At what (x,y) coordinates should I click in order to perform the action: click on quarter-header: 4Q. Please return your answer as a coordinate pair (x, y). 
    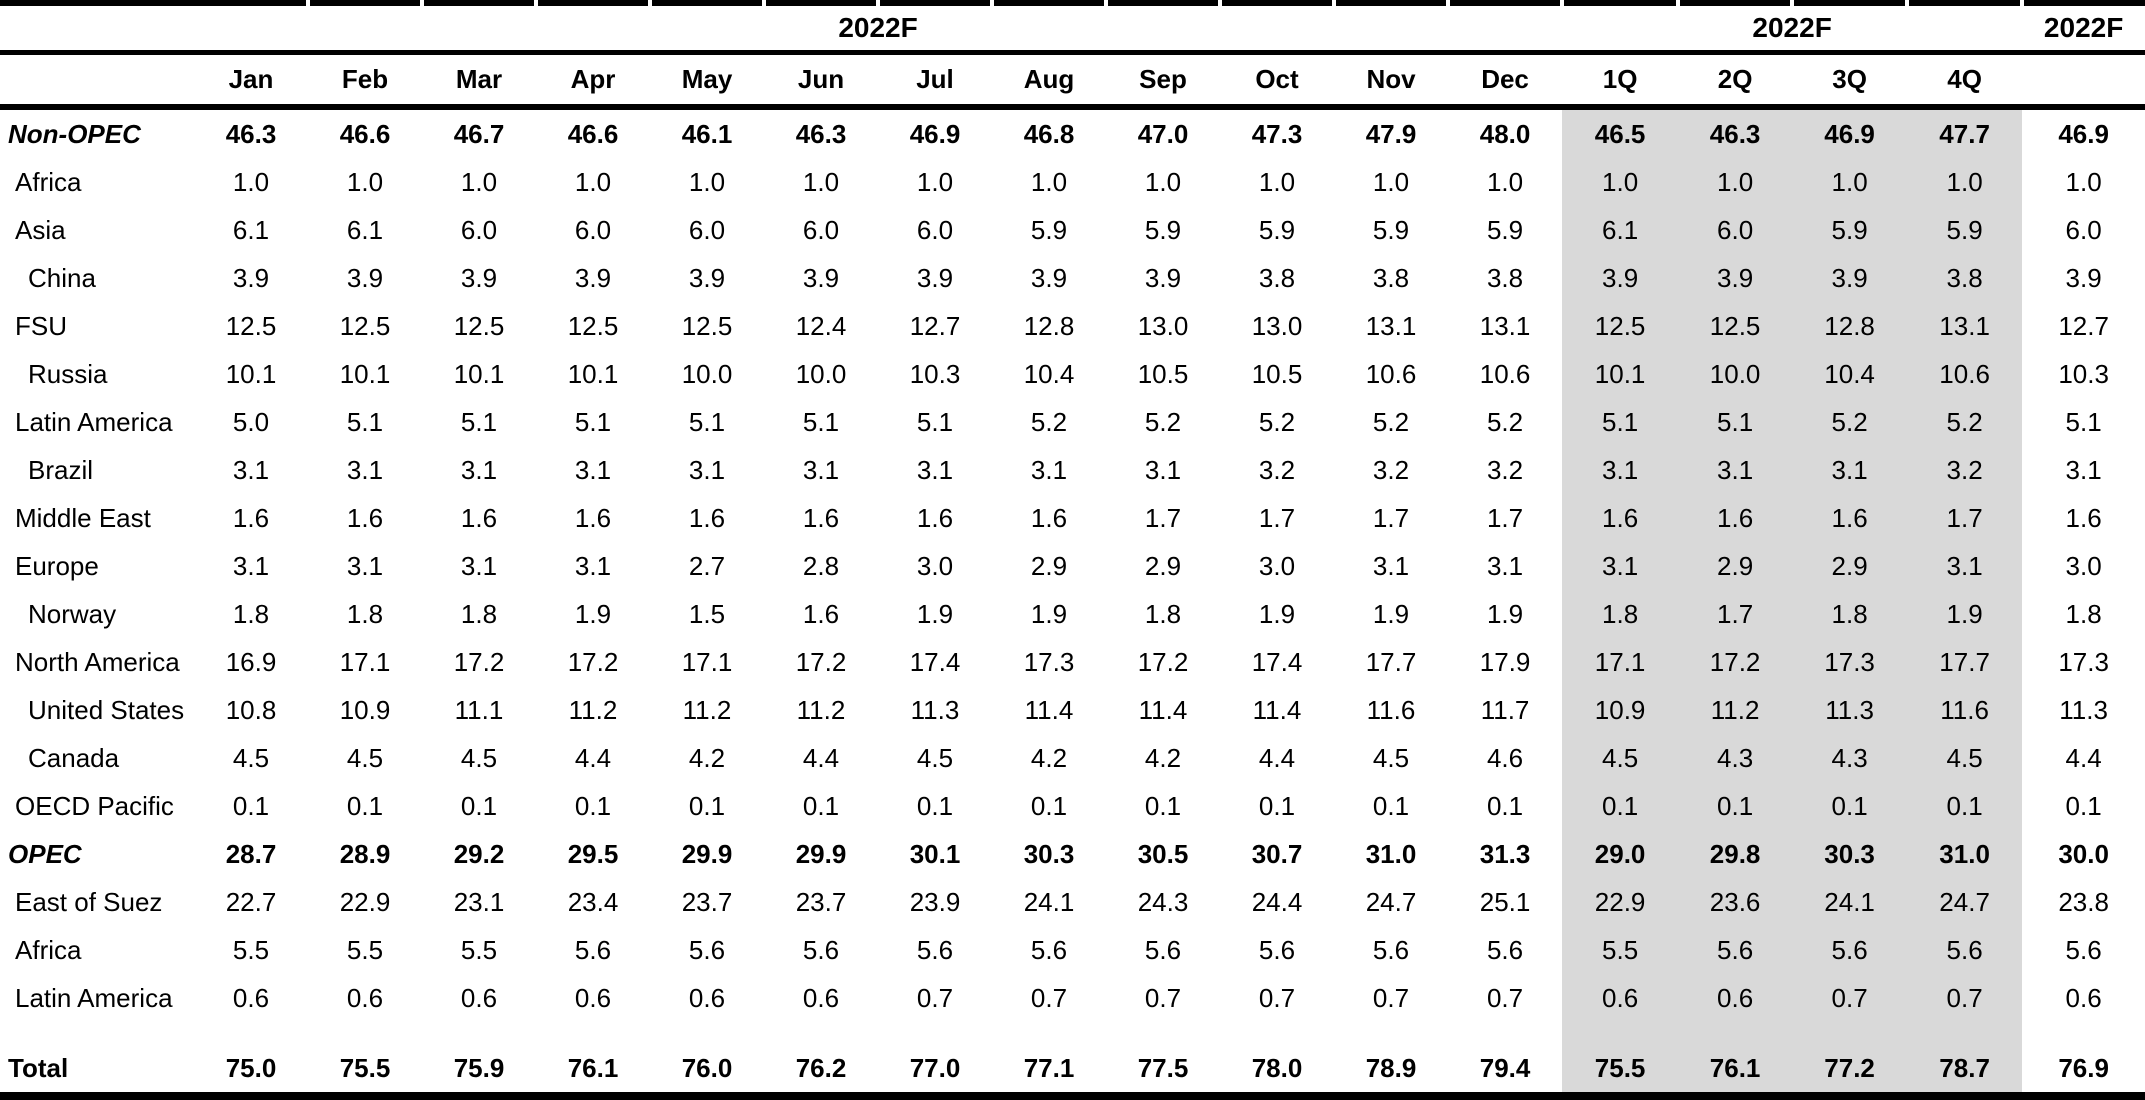
    Looking at the image, I should click on (1965, 81).